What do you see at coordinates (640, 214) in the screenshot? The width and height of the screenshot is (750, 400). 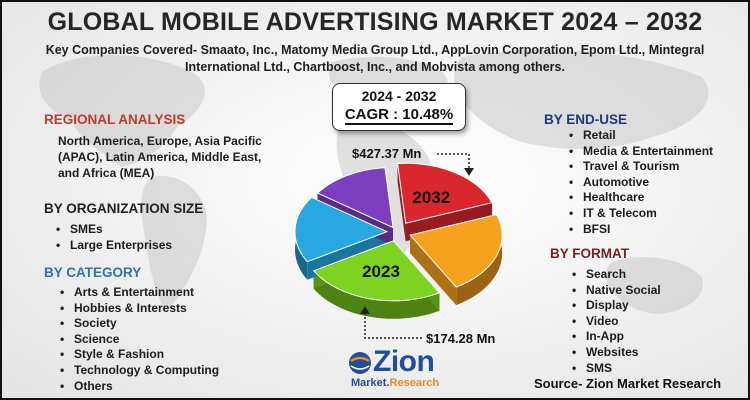 I see `list-item: IT & Telecom` at bounding box center [640, 214].